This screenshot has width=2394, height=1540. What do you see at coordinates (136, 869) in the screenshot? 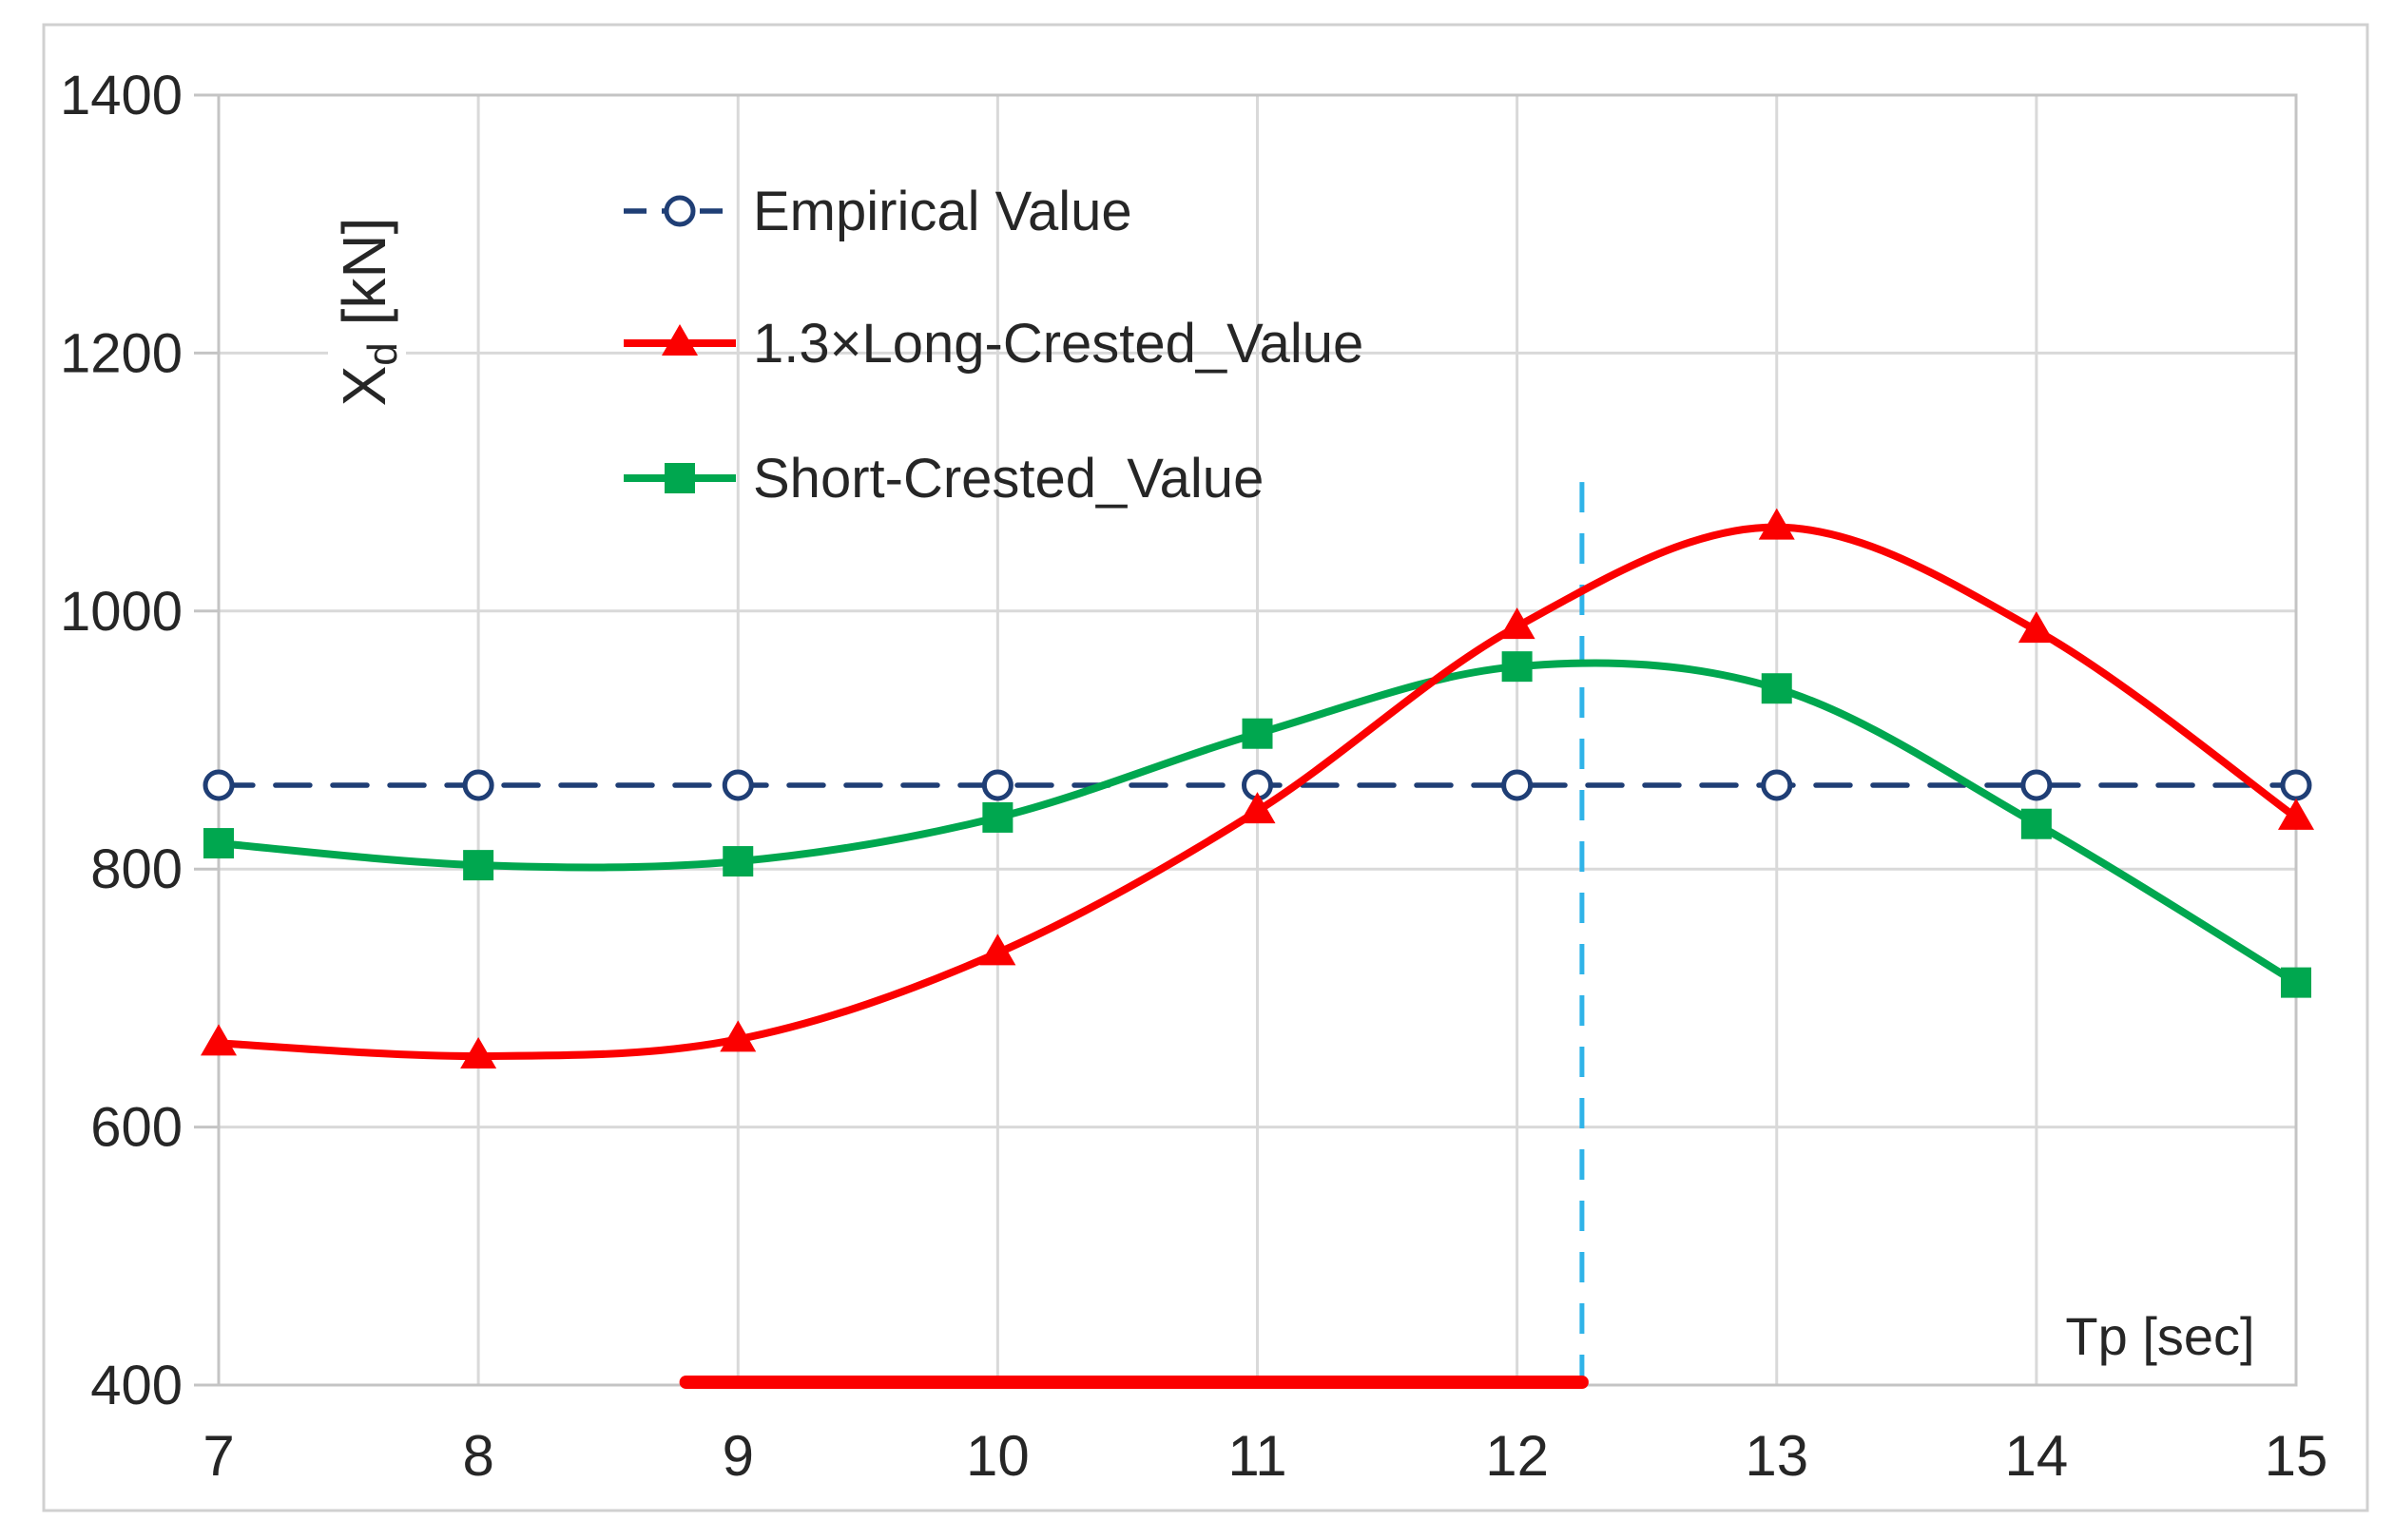
I see `y-tick-label: 800` at bounding box center [136, 869].